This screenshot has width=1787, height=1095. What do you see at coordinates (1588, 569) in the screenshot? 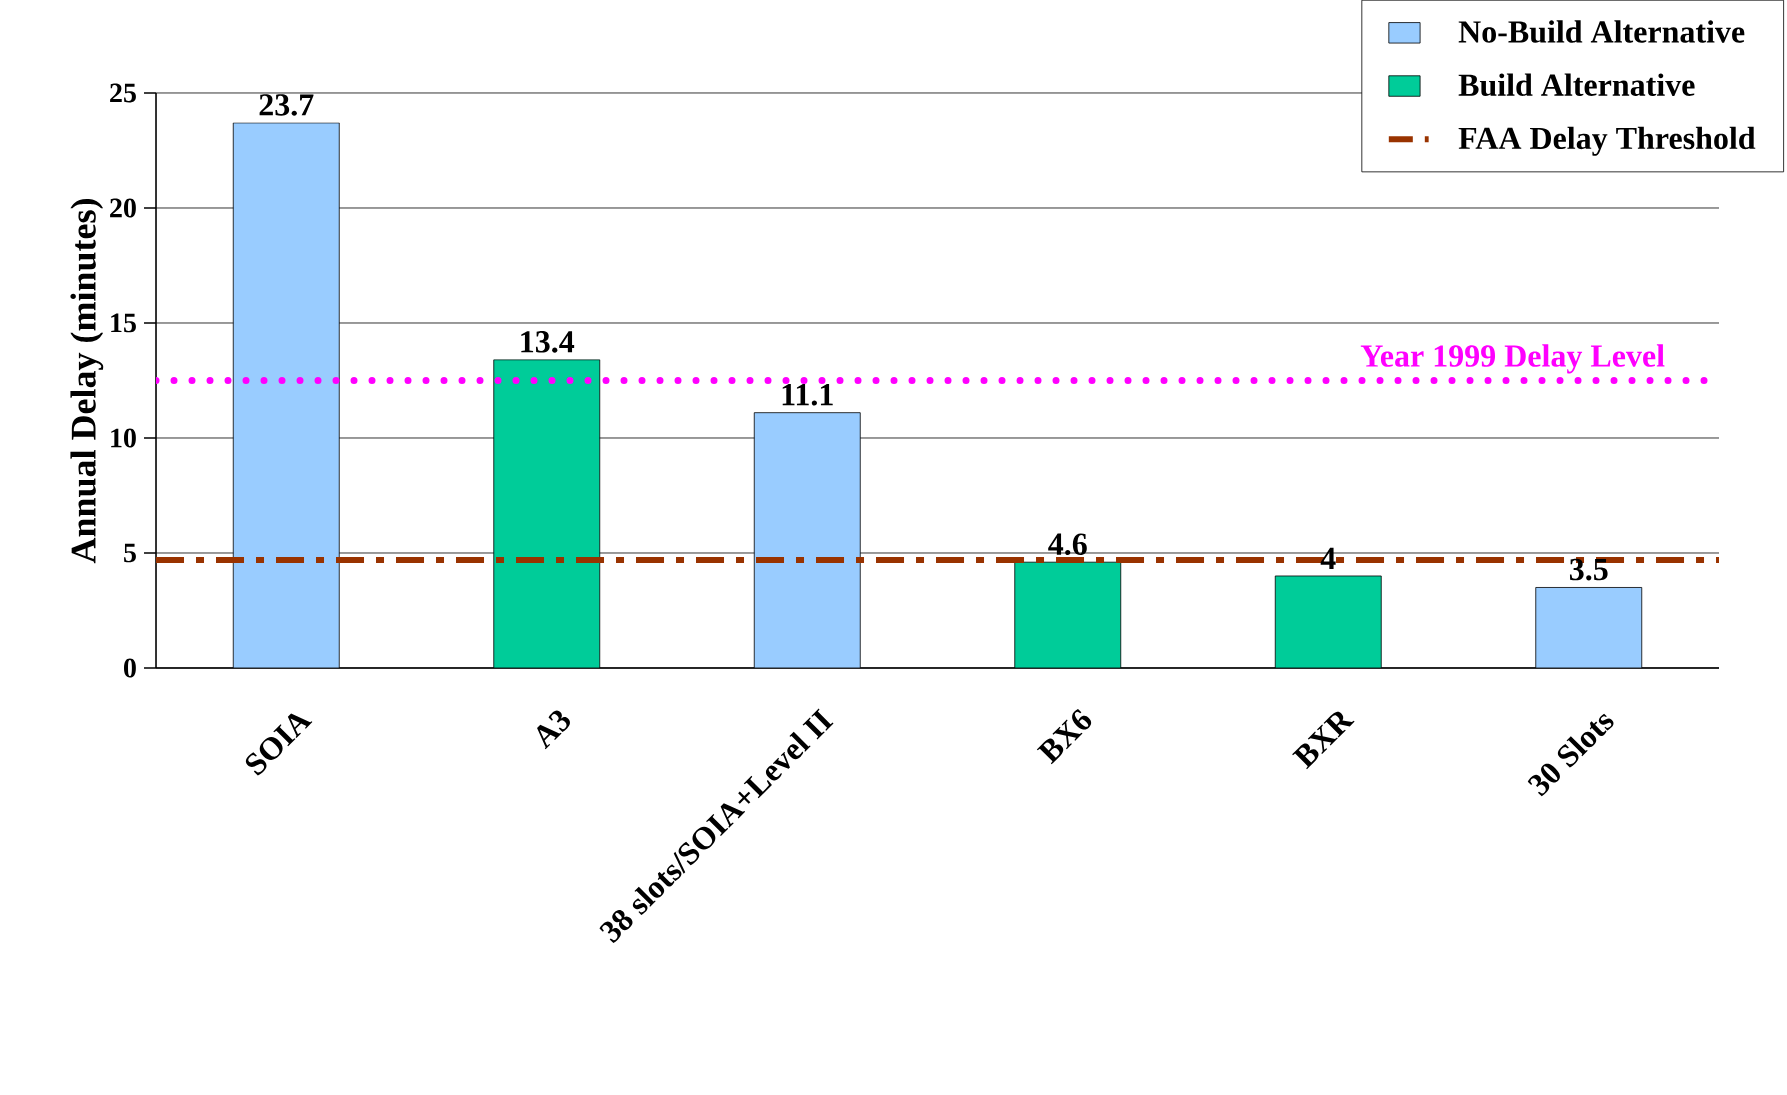
I see `data-label: 3.5` at bounding box center [1588, 569].